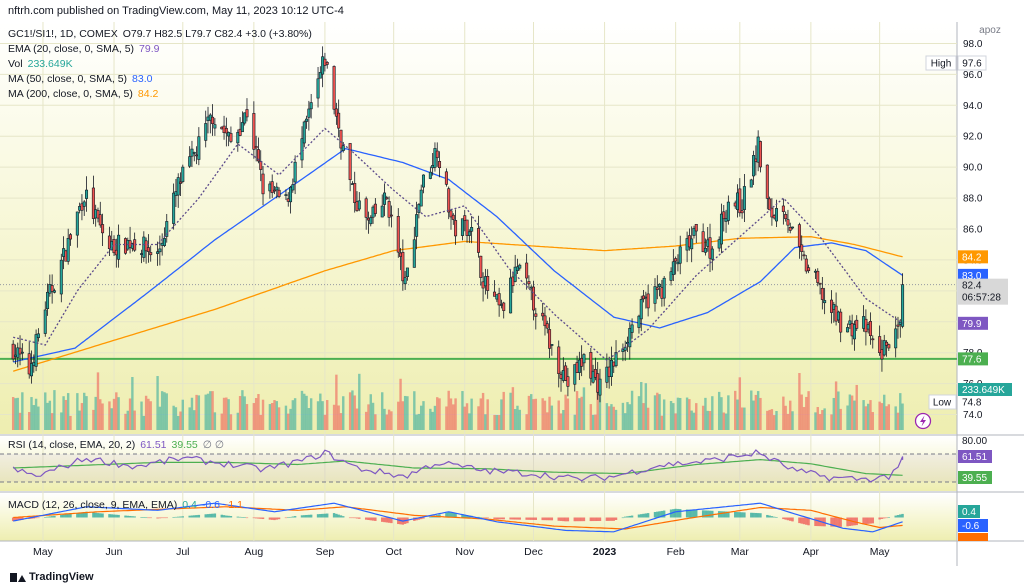 The width and height of the screenshot is (1024, 588). What do you see at coordinates (923, 421) in the screenshot?
I see `alert-icon` at bounding box center [923, 421].